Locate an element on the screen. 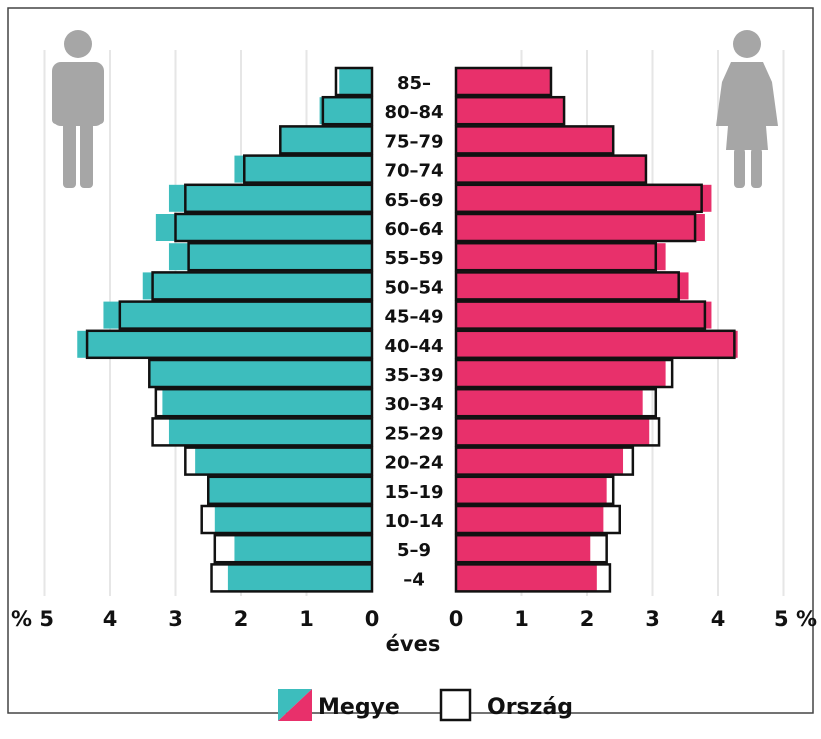 This screenshot has height=739, width=821. right-tick-label: 2 is located at coordinates (587, 619).